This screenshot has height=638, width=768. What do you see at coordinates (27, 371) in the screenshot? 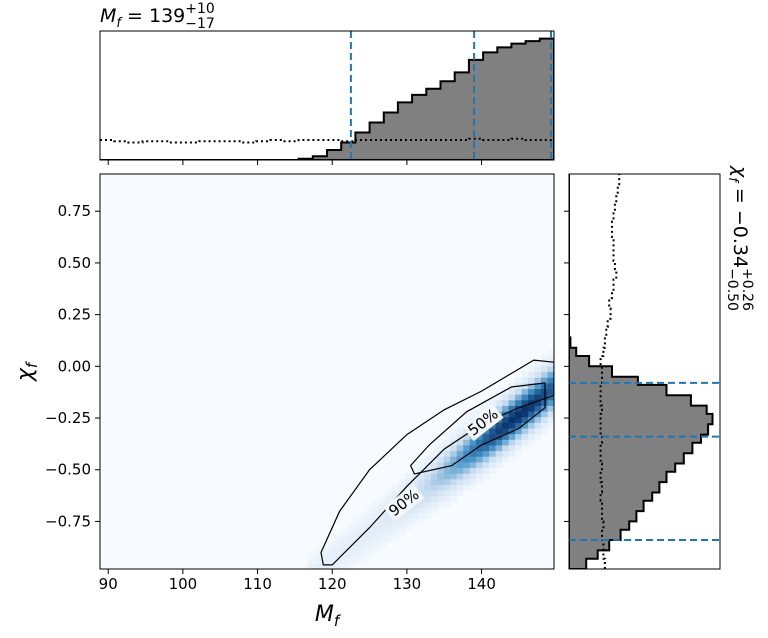
I see `y-axis-label: χf` at bounding box center [27, 371].